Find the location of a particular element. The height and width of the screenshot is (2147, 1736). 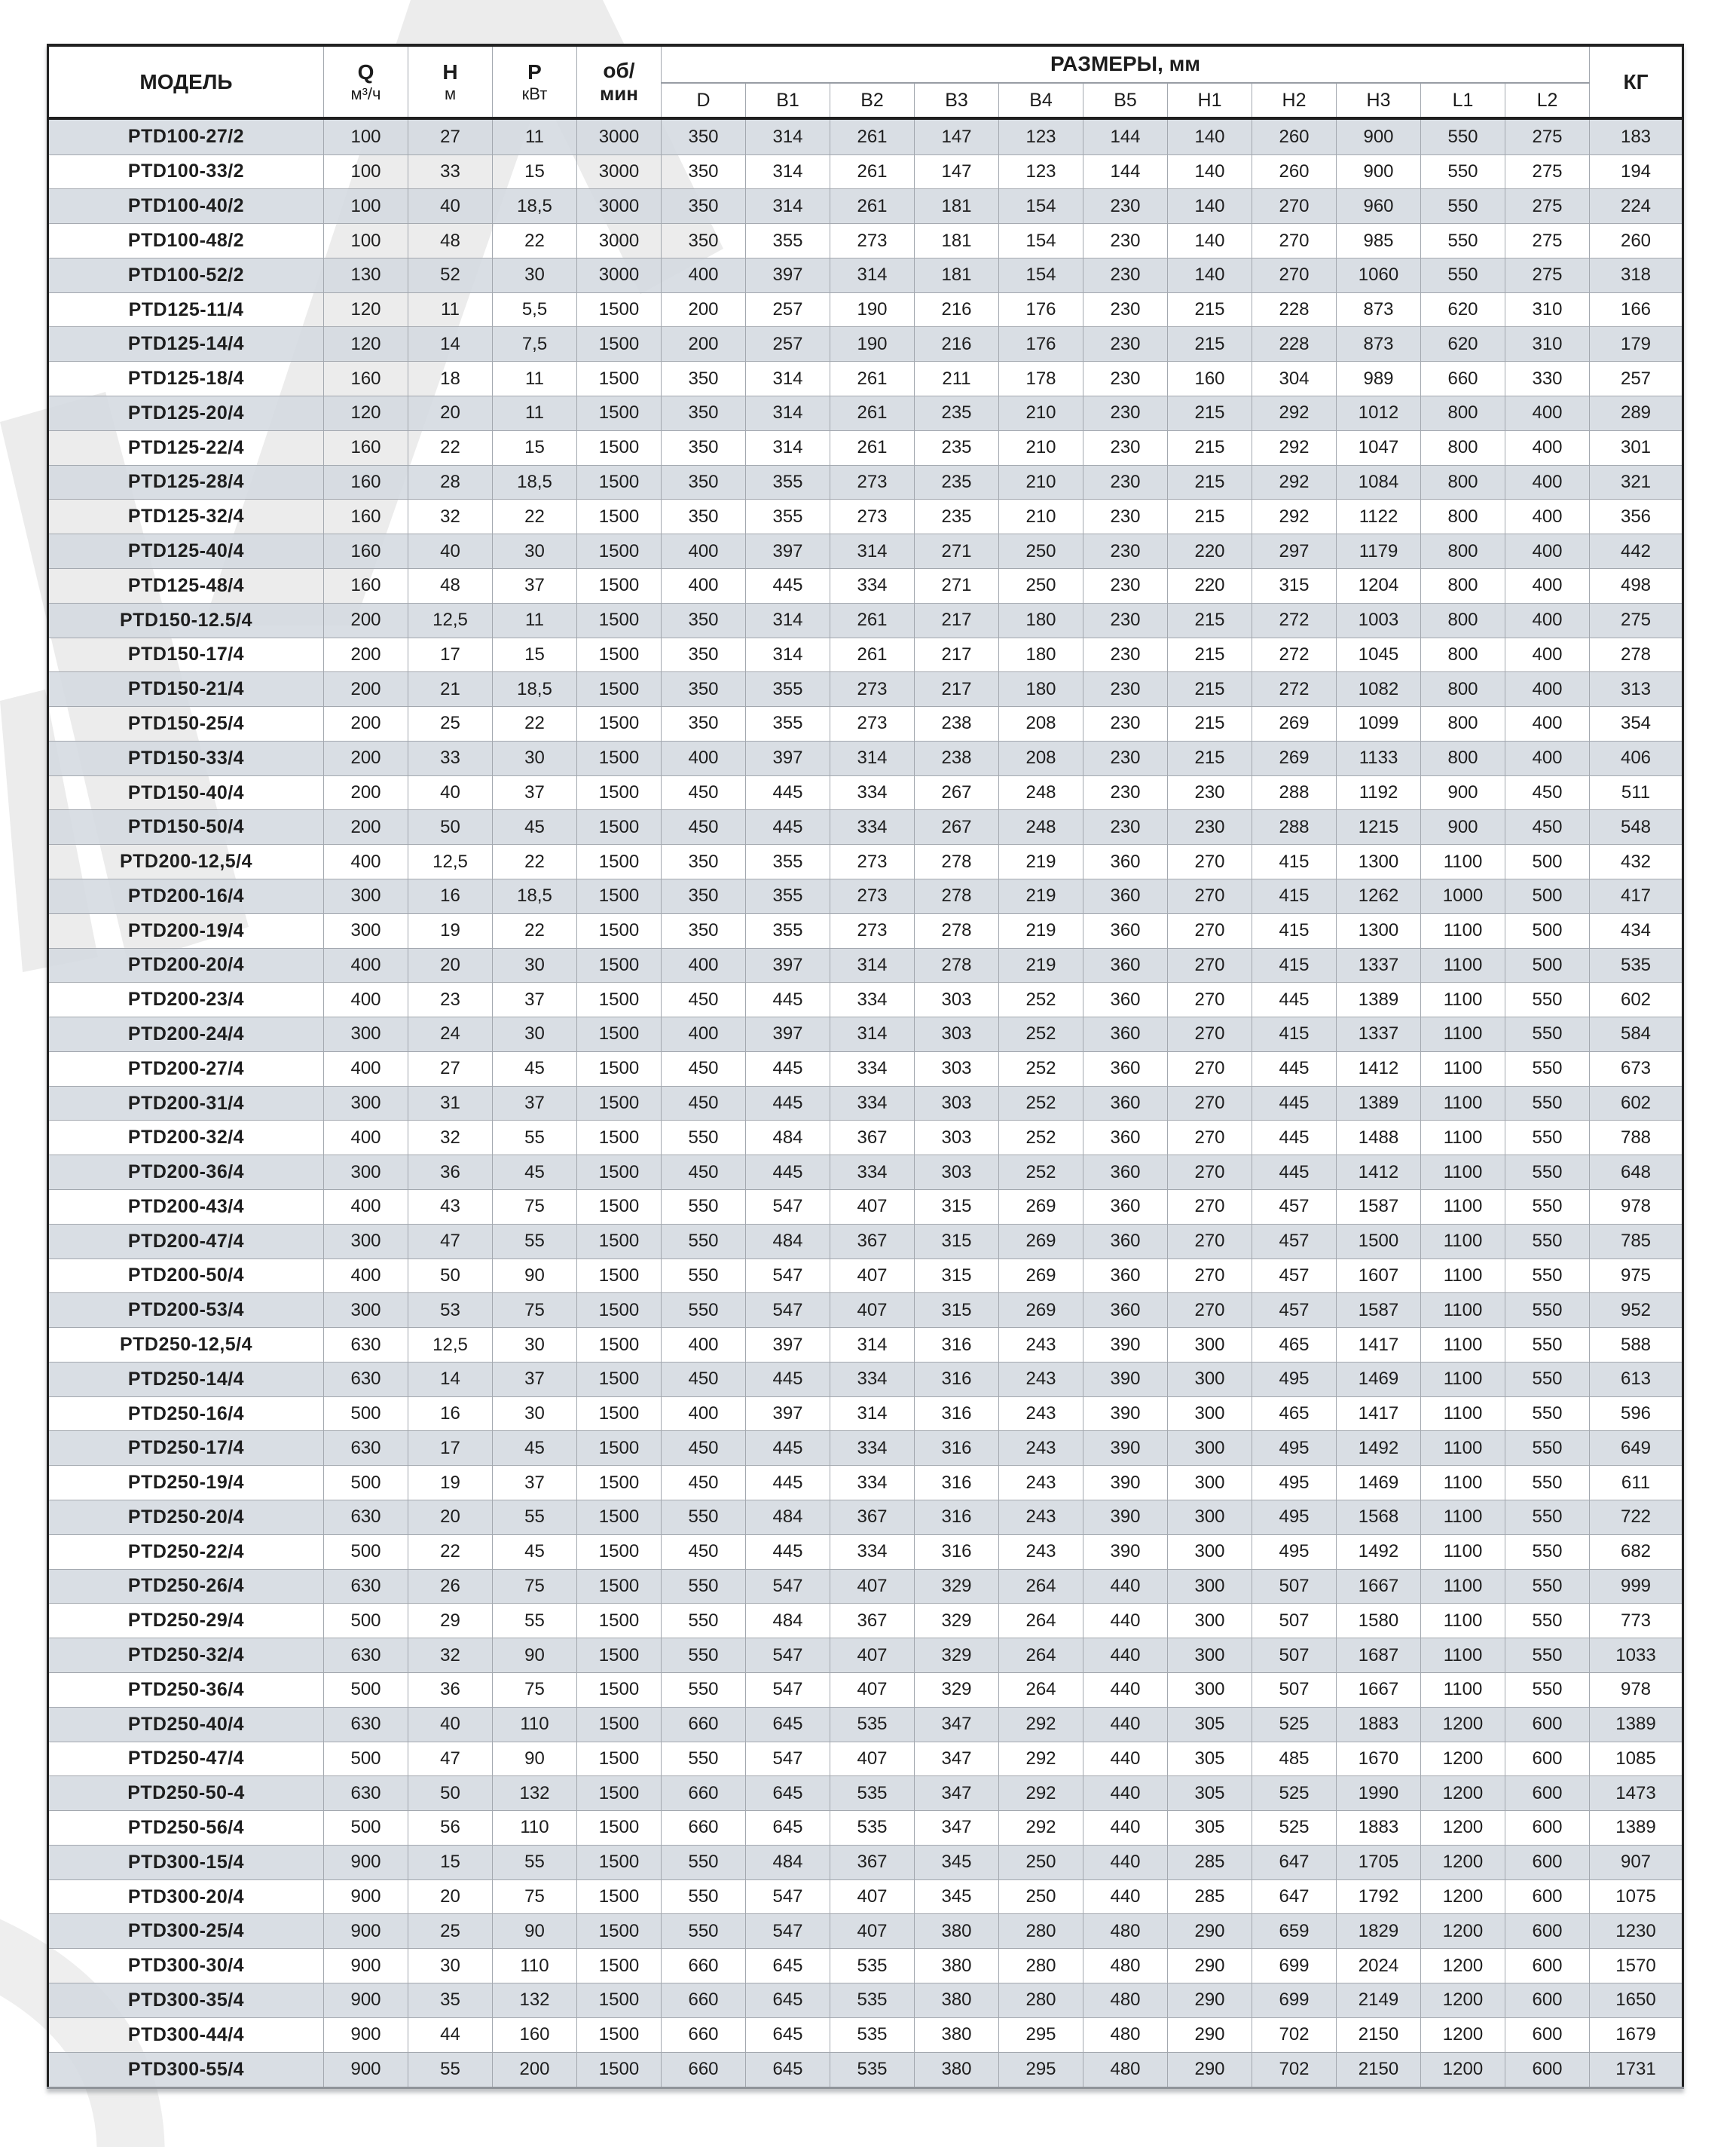

value-cell: 50 is located at coordinates (451, 1276).